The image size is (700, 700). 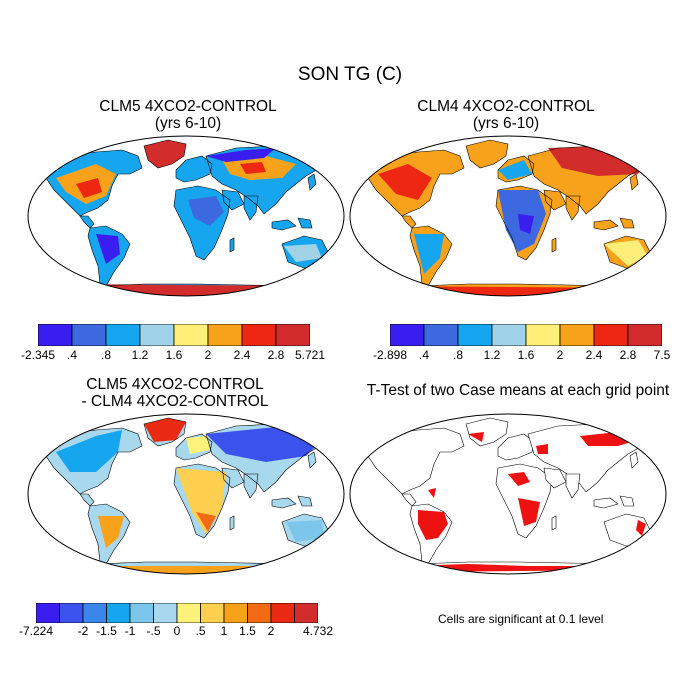 I want to click on panel-title-clm5: CLM5 4XCO2-CONTROL (yrs 6-10), so click(x=188, y=115).